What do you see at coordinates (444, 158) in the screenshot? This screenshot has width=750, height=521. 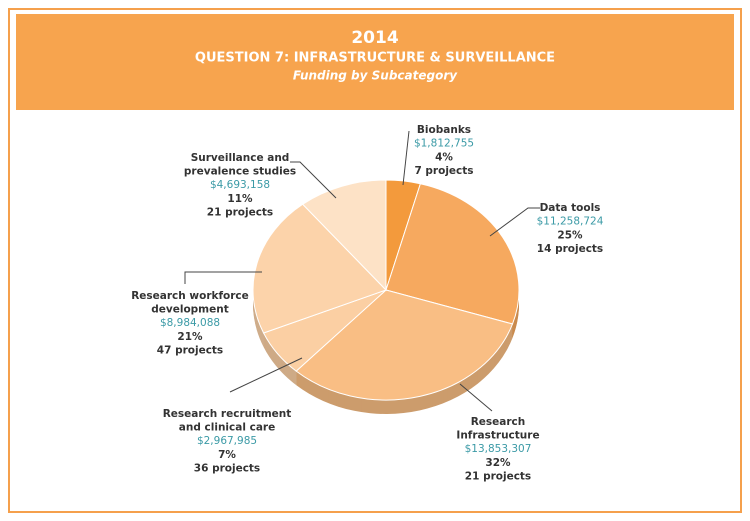 I see `share-label: 4%` at bounding box center [444, 158].